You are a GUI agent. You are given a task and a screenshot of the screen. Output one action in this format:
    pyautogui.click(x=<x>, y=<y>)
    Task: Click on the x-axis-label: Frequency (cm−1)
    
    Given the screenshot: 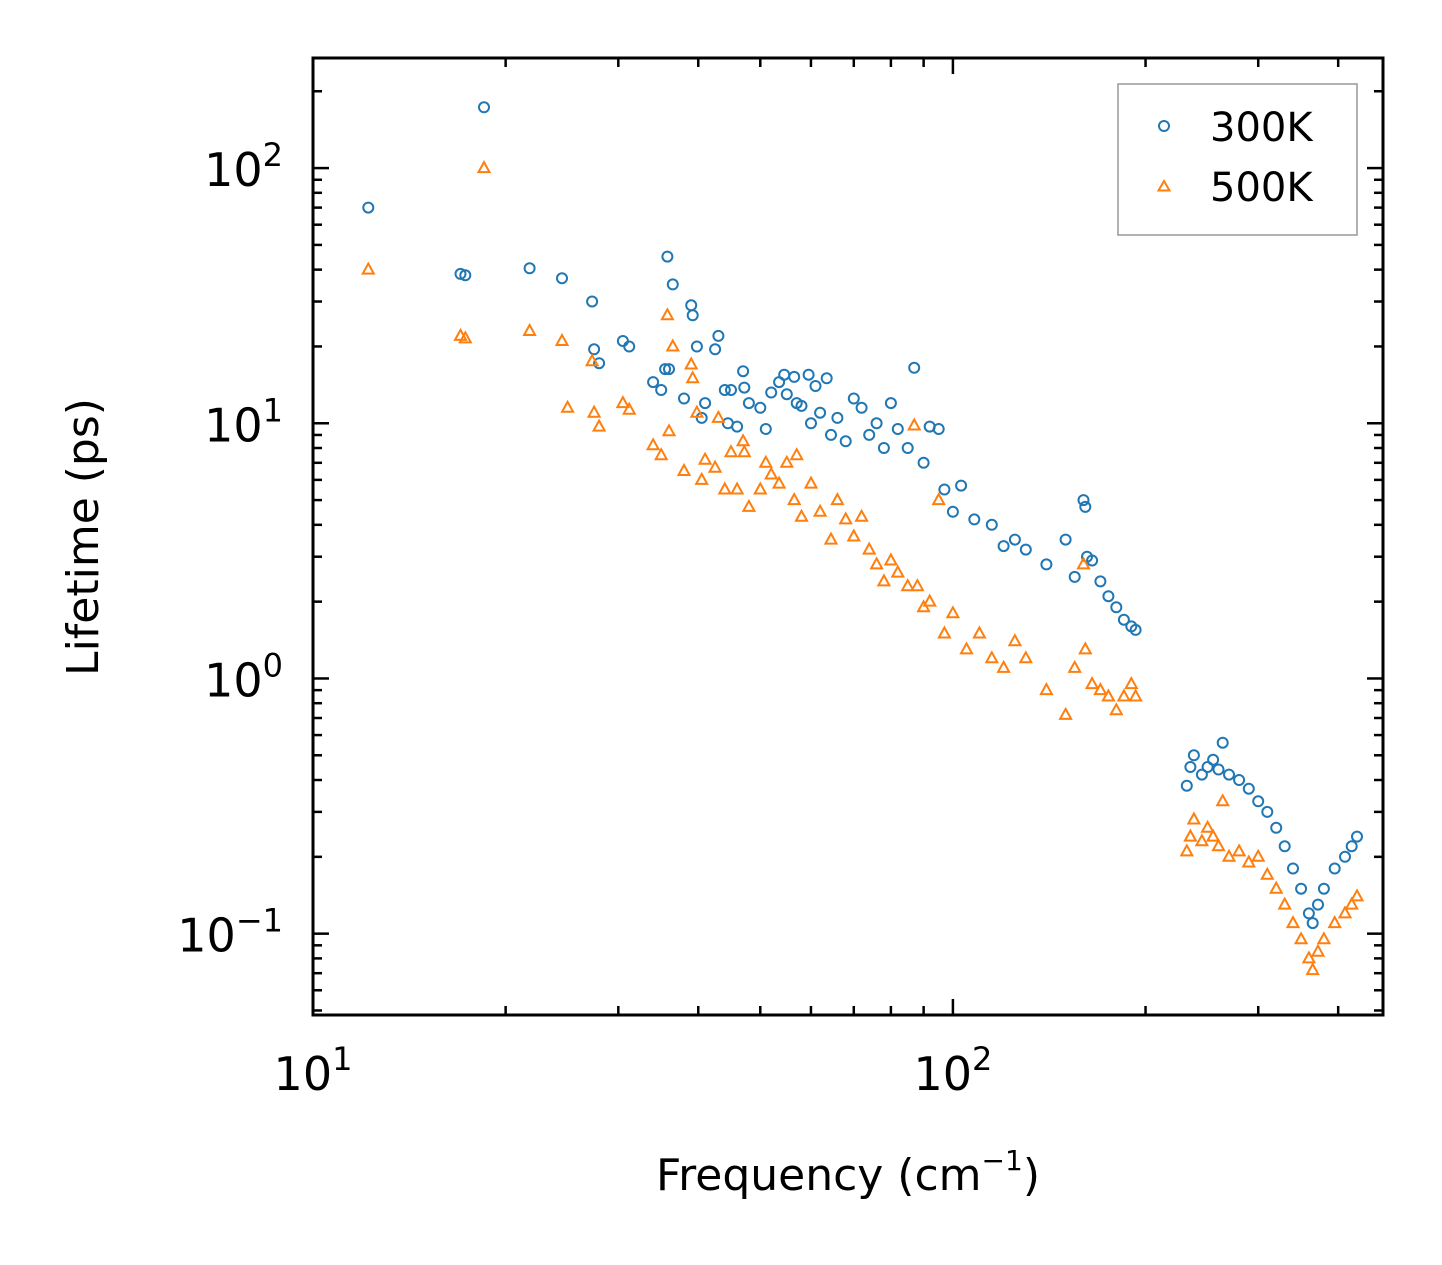 What is the action you would take?
    pyautogui.click(x=848, y=1172)
    